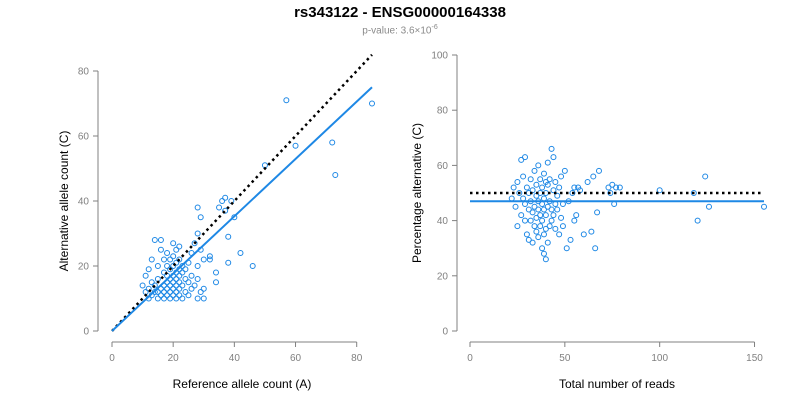  What do you see at coordinates (443, 166) in the screenshot?
I see `right-y-tick-label: 60` at bounding box center [443, 166].